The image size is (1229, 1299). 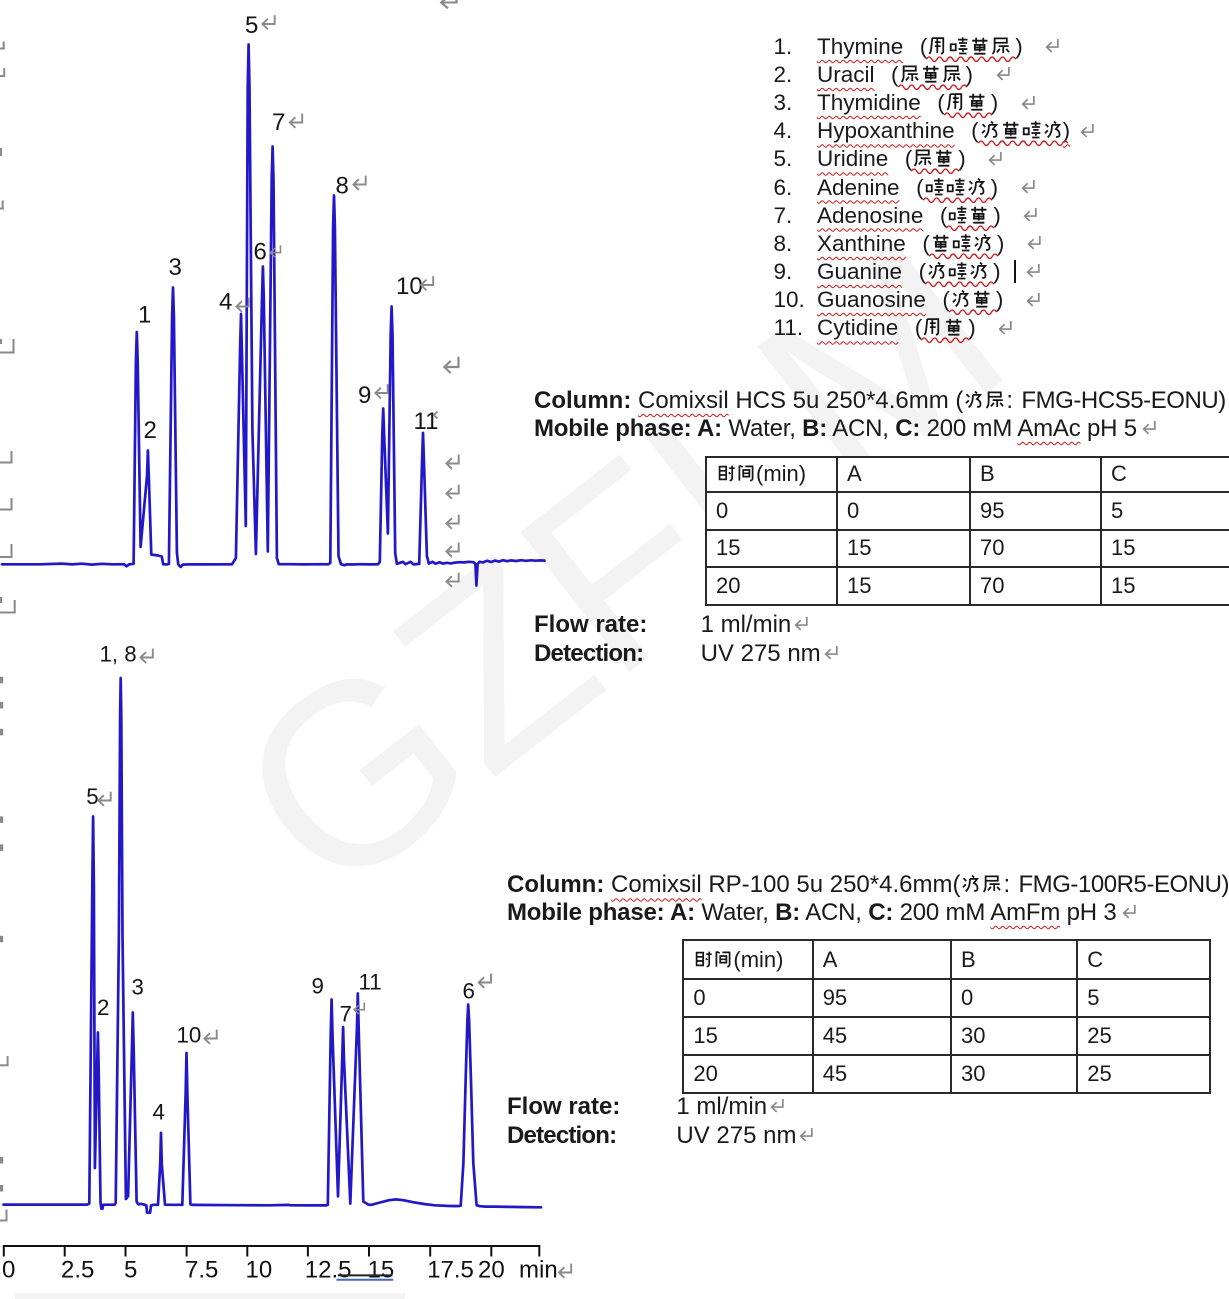 What do you see at coordinates (144, 315) in the screenshot?
I see `svg-text: 1` at bounding box center [144, 315].